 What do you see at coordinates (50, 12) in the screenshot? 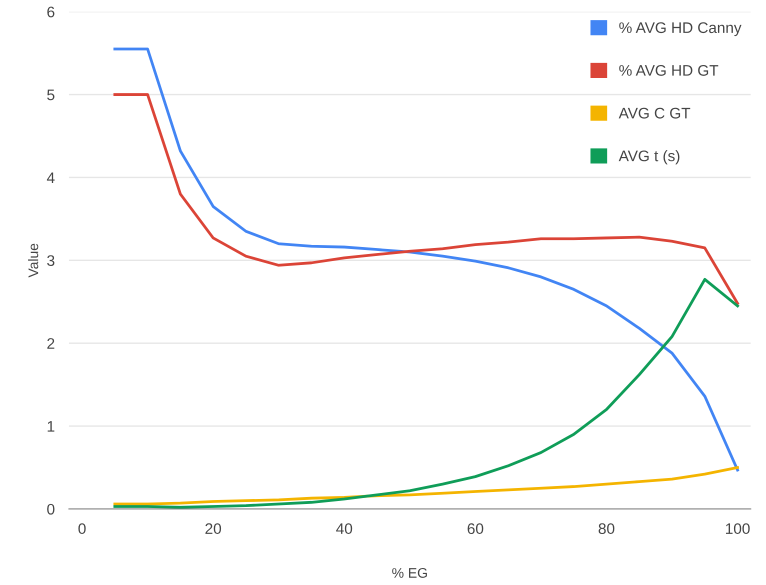
I see `y-tick-label: 6` at bounding box center [50, 12].